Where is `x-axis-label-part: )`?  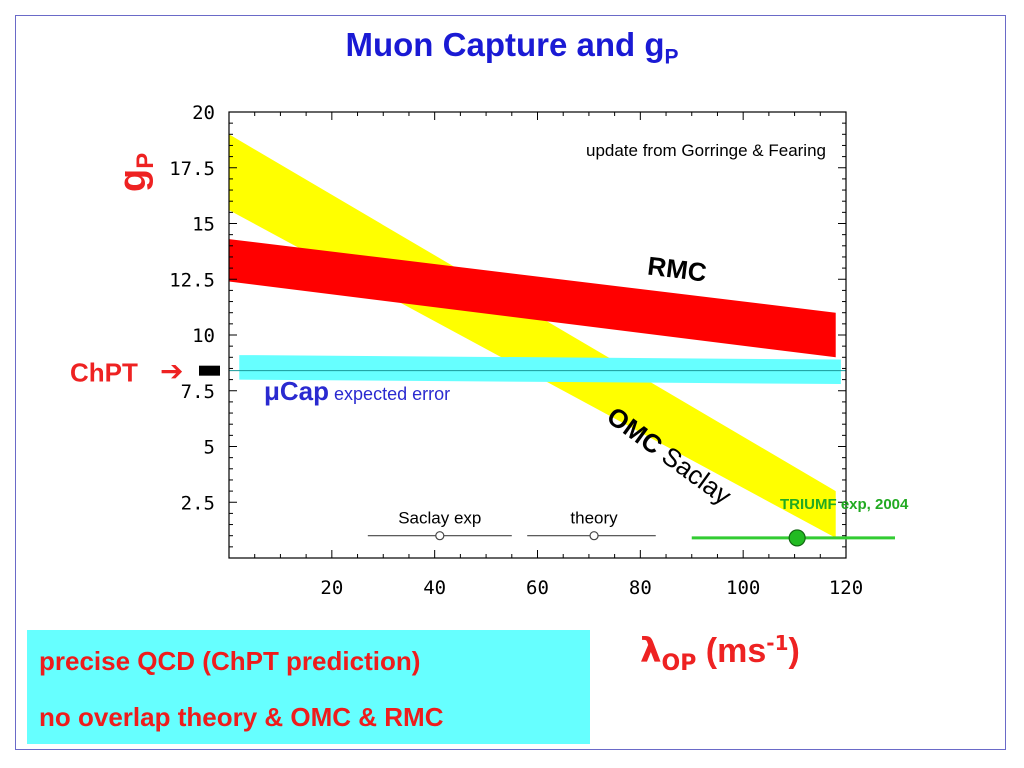 x-axis-label-part: ) is located at coordinates (793, 651).